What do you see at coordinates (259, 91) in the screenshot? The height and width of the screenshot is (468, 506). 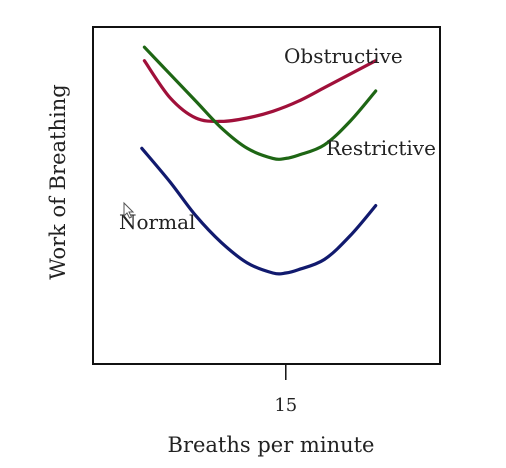 I see `series-line-obstructive` at bounding box center [259, 91].